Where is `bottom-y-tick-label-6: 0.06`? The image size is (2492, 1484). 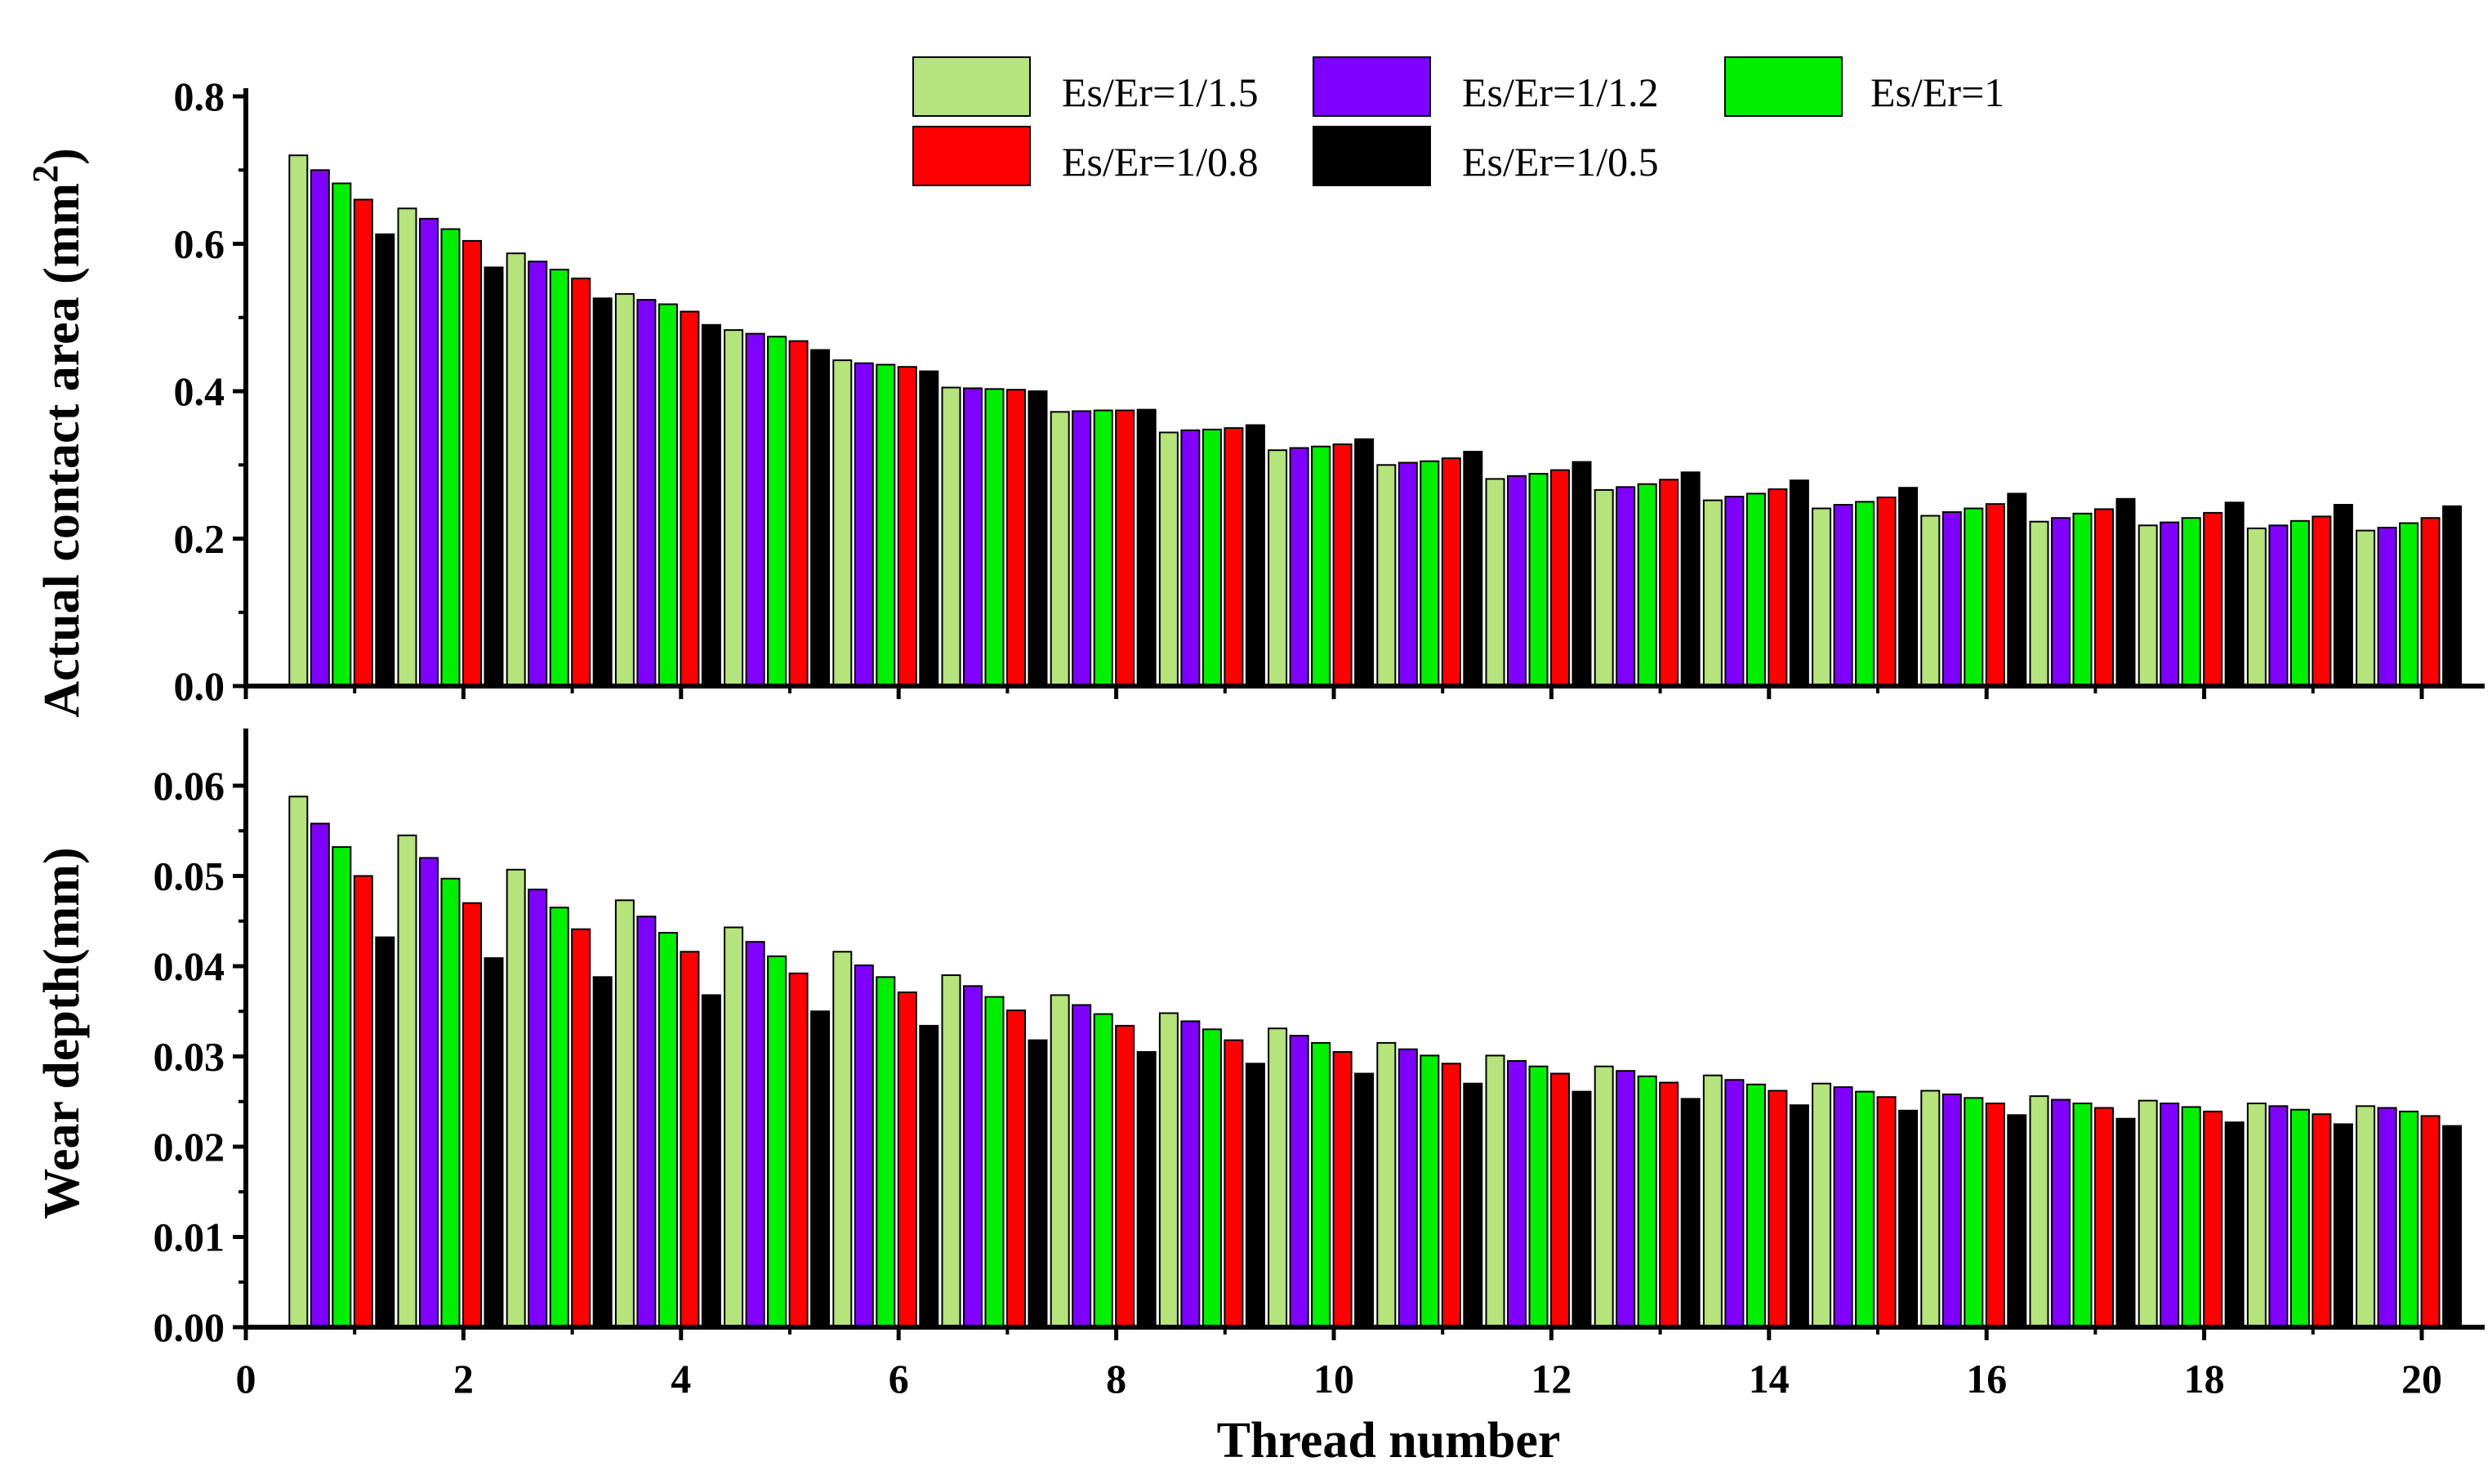 bottom-y-tick-label-6: 0.06 is located at coordinates (189, 786).